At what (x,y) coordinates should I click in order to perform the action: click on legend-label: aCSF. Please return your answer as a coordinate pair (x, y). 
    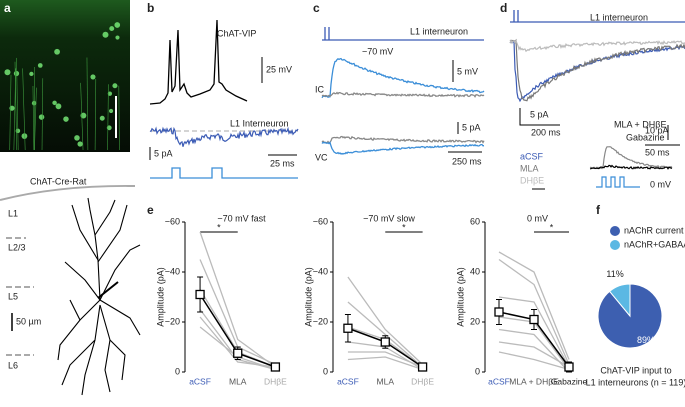
    Looking at the image, I should click on (532, 156).